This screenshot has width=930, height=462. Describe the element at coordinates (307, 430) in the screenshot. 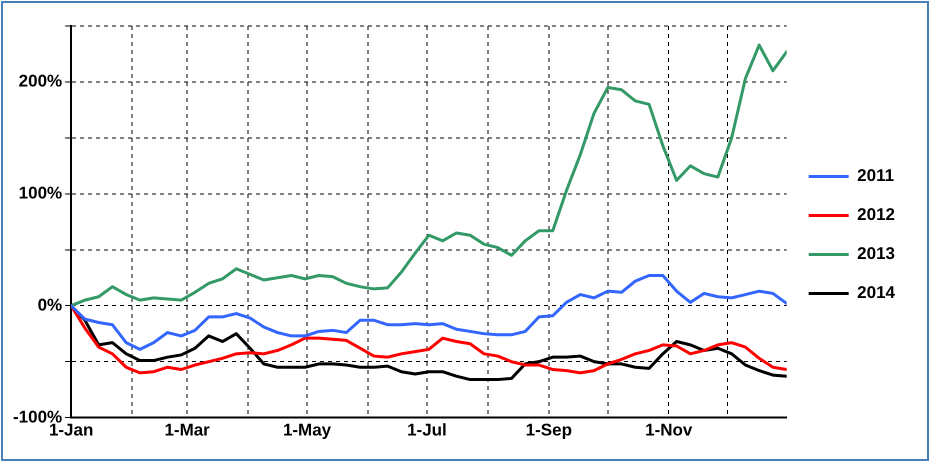

I see `x-tick-label: 1-May` at that location.